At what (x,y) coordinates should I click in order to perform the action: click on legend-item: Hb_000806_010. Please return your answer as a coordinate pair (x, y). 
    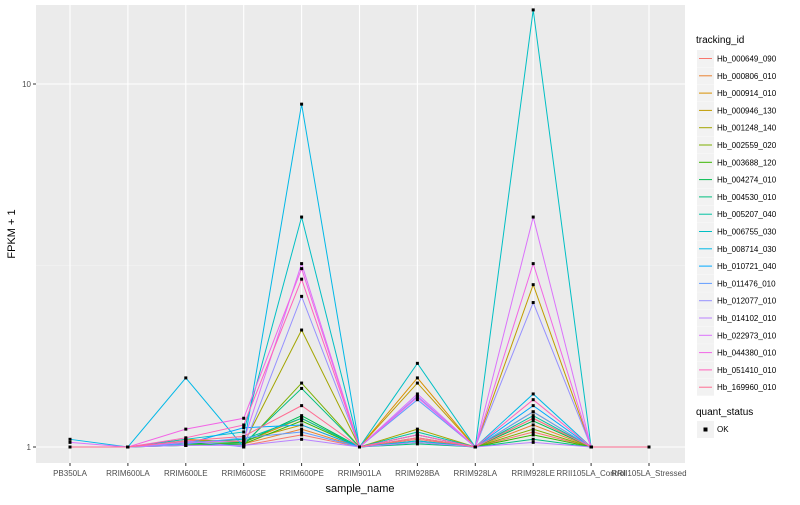
    Looking at the image, I should click on (737, 76).